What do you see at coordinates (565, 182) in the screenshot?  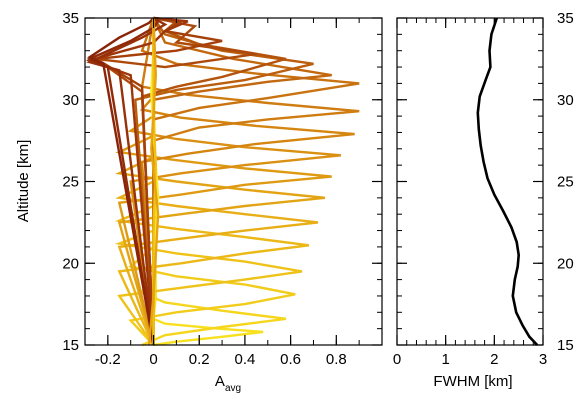 I see `y-tick-label-right: 25` at bounding box center [565, 182].